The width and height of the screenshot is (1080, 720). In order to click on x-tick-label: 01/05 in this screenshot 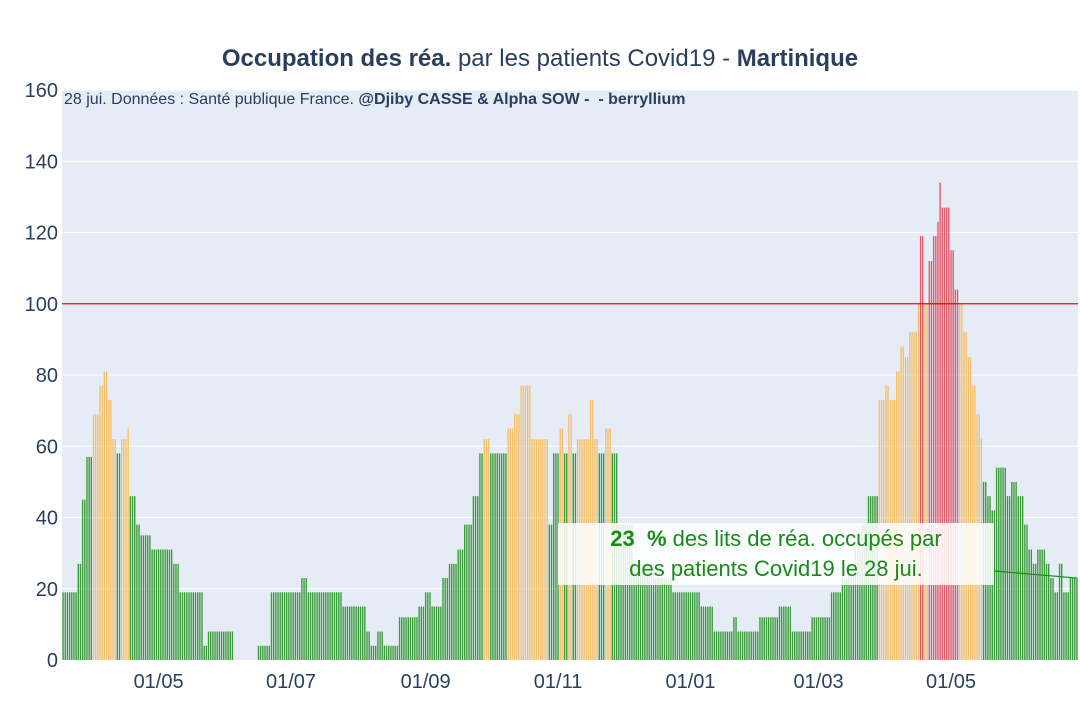, I will do `click(159, 682)`.